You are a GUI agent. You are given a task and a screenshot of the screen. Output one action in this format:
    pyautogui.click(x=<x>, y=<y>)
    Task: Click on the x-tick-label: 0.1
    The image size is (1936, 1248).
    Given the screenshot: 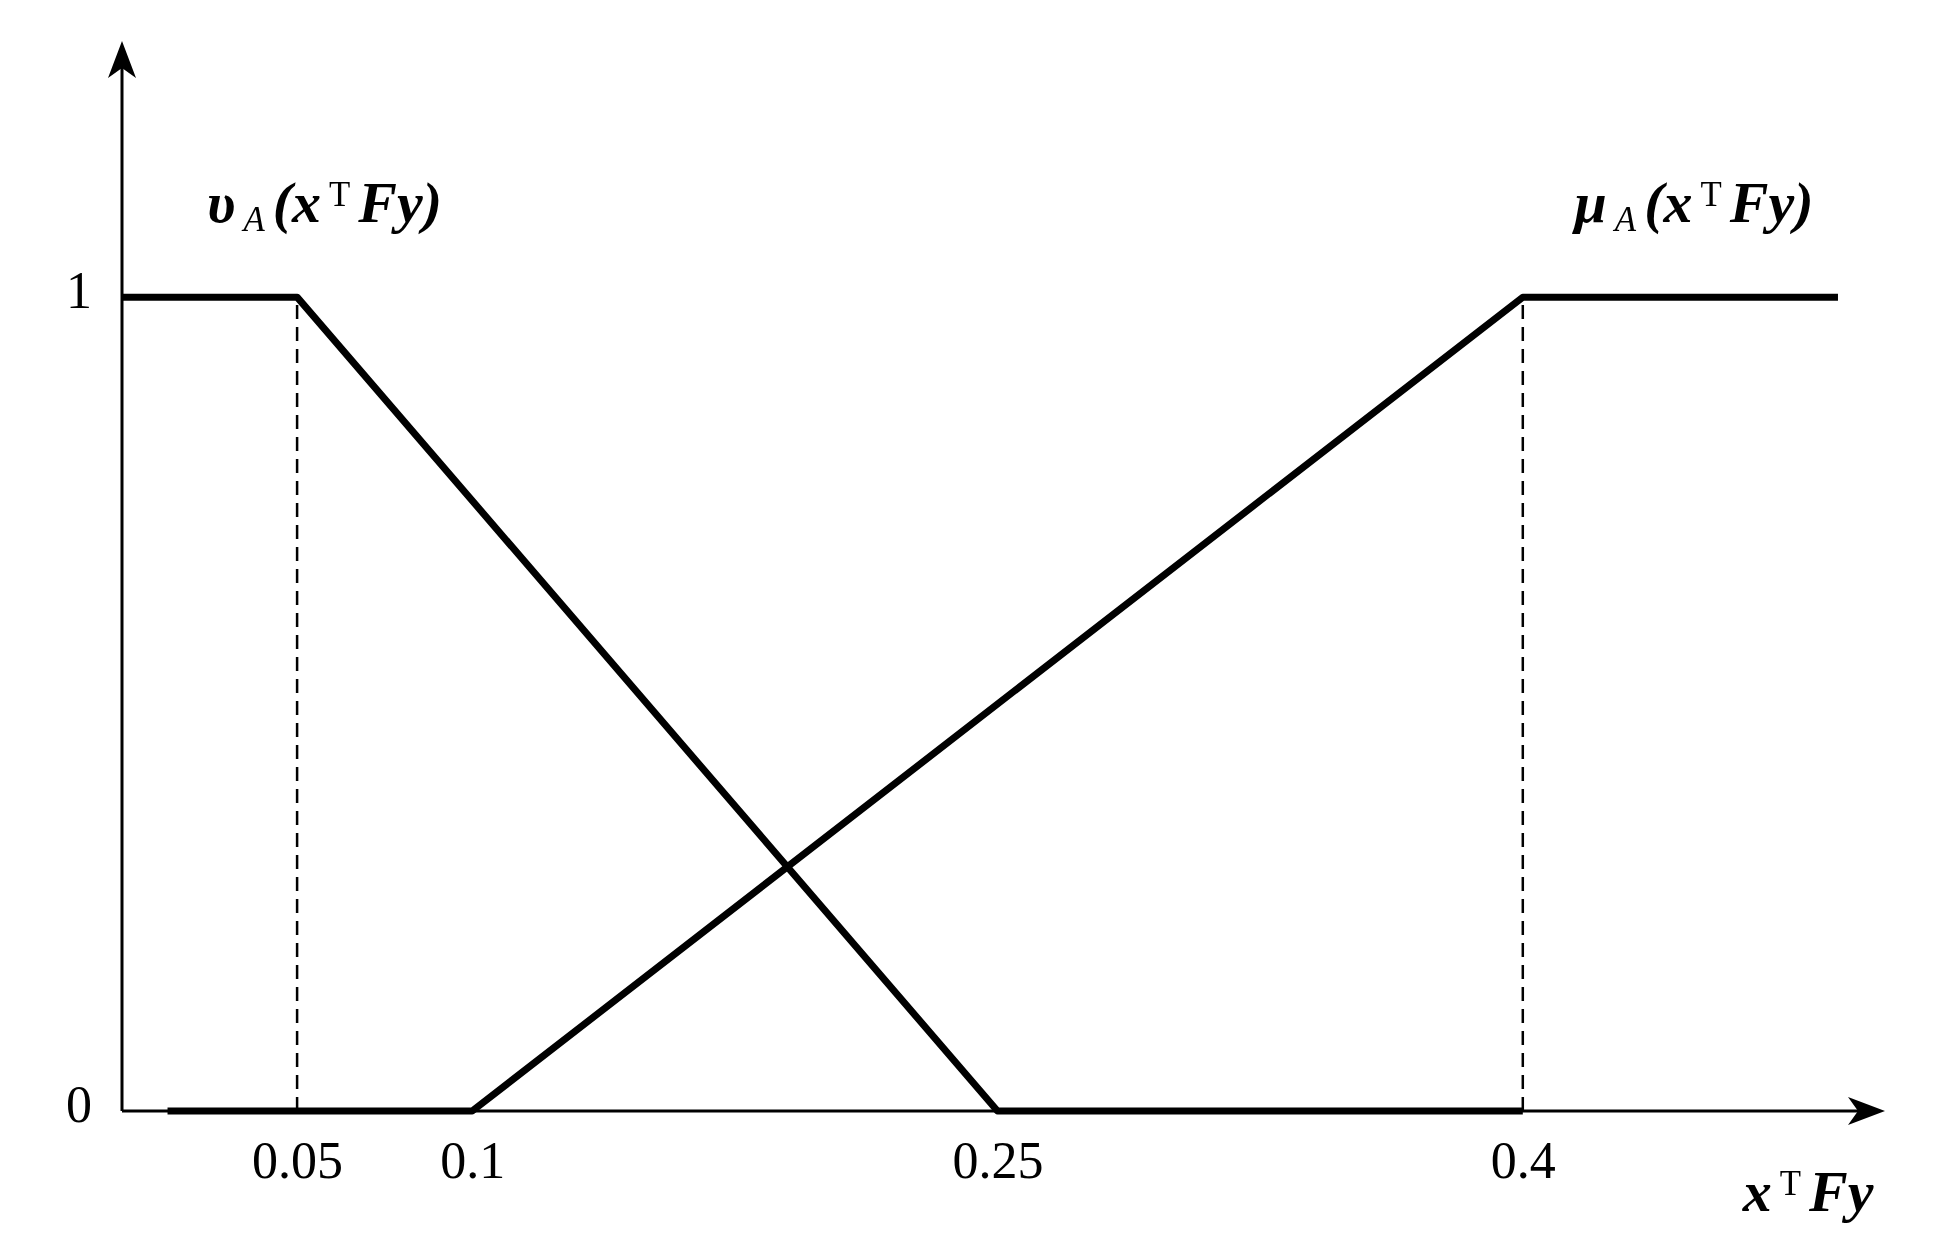 What is the action you would take?
    pyautogui.click(x=473, y=1160)
    